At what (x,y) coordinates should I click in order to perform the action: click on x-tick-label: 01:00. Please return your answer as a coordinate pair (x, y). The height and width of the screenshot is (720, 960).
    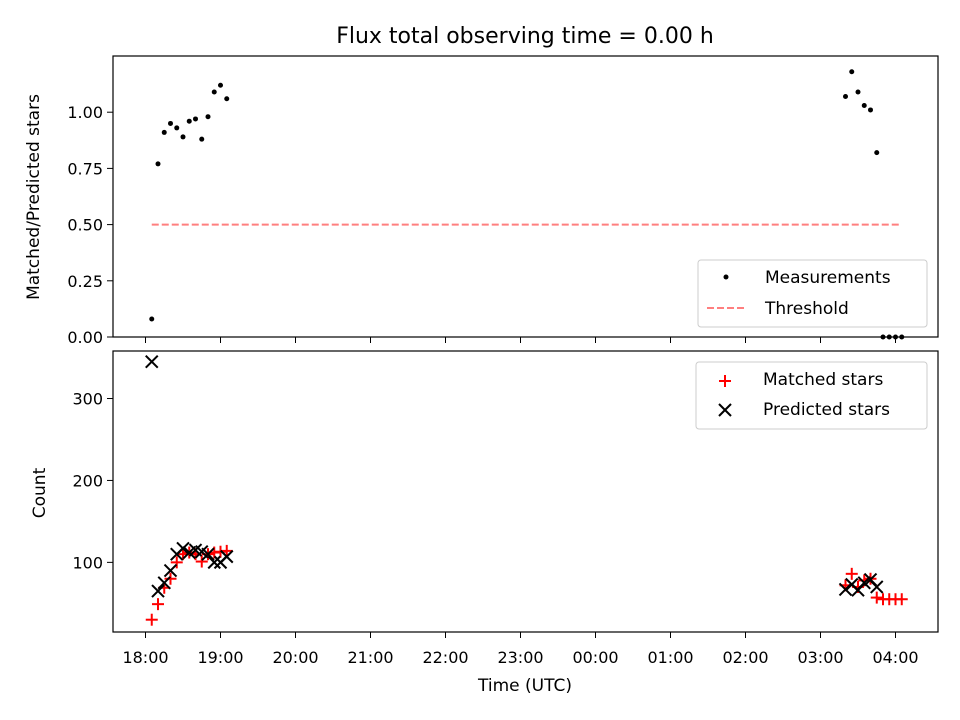
    Looking at the image, I should click on (670, 657).